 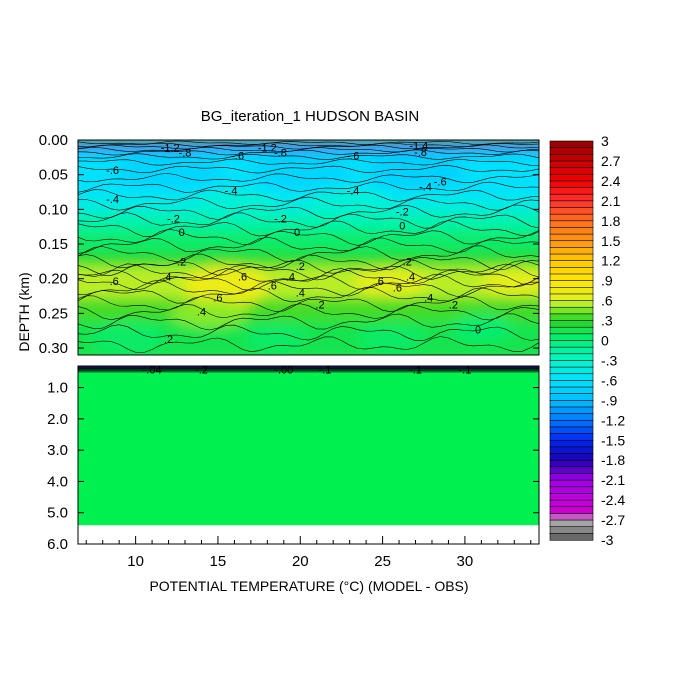 I want to click on colorbar-label: .3, so click(x=607, y=321).